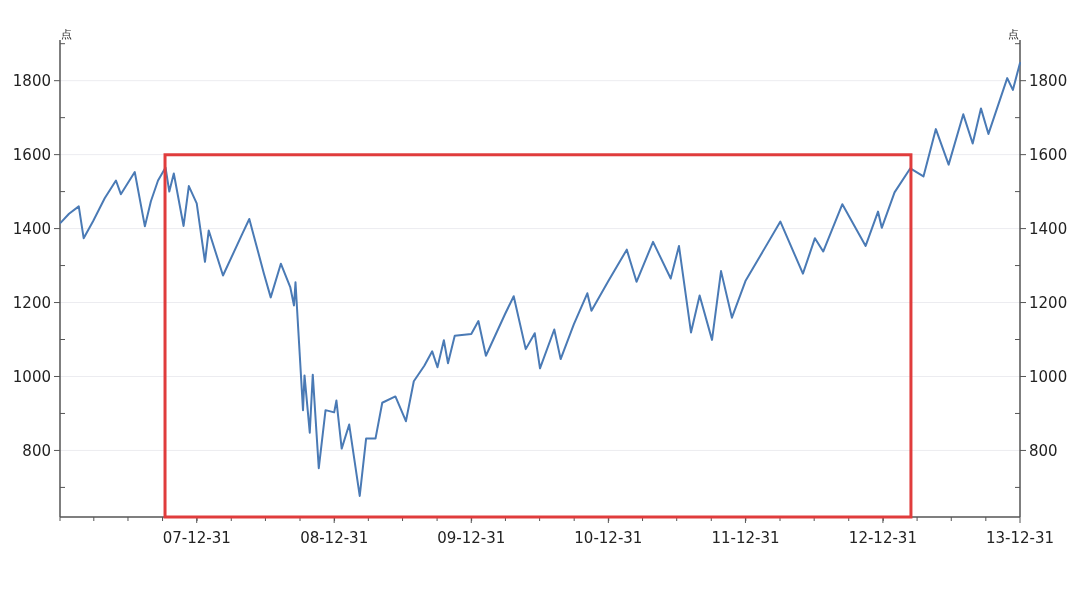 This screenshot has height=606, width=1080. Describe the element at coordinates (882, 538) in the screenshot. I see `x-tick-label: 12-12-31` at that location.